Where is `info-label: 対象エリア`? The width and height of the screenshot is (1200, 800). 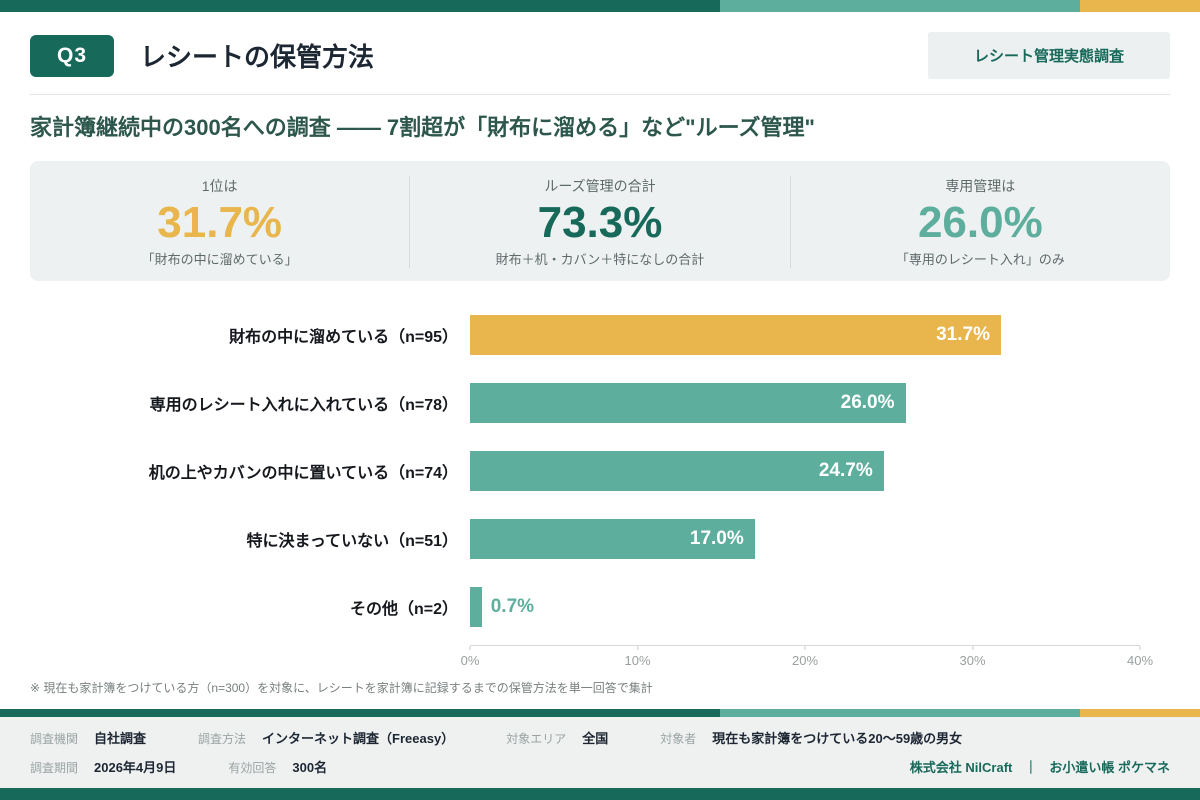
info-label: 対象エリア is located at coordinates (536, 739).